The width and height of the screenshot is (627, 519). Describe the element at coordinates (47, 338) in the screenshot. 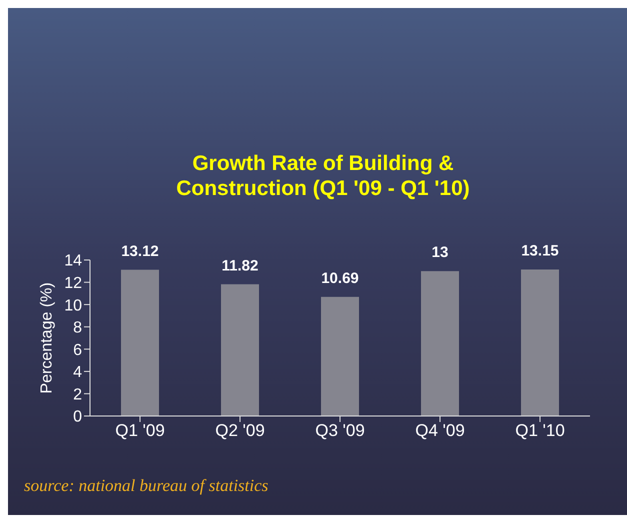

I see `y-axis-title: Percentage (%)` at that location.